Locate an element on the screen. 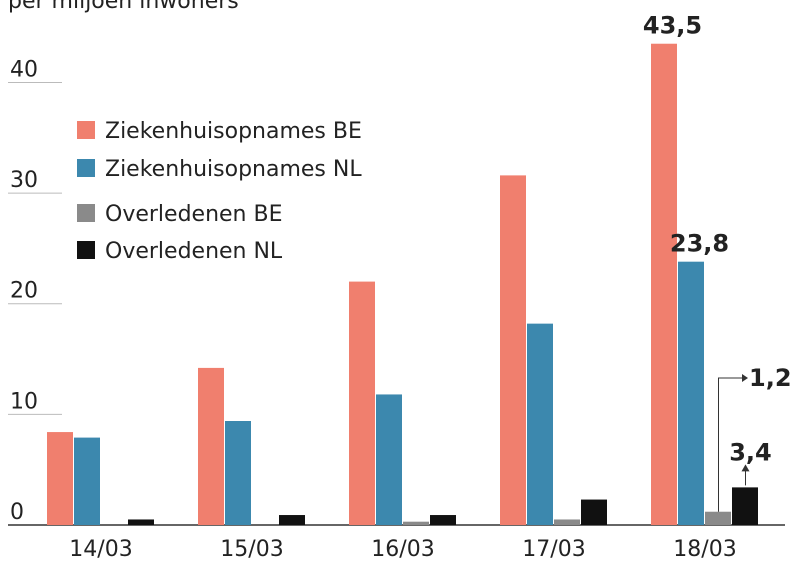 This screenshot has width=795, height=563. y-tick-label: 0 is located at coordinates (17, 512).